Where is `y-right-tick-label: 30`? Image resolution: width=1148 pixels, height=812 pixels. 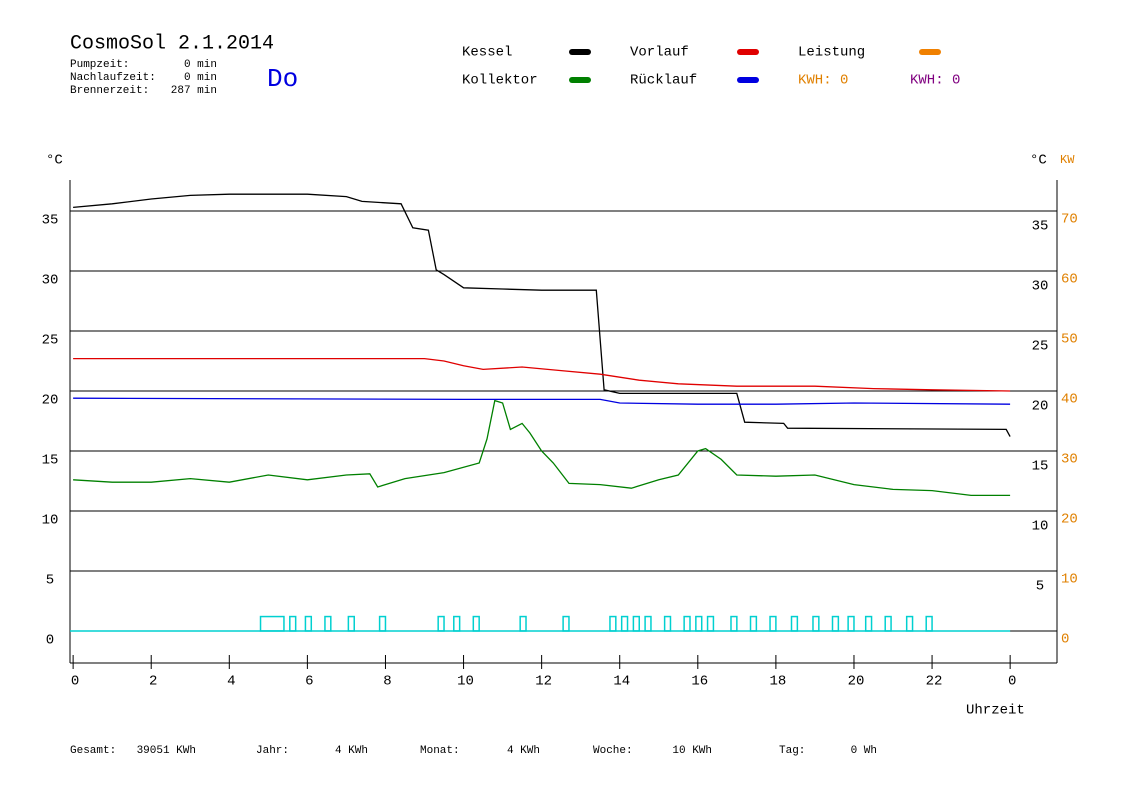
y-right-tick-label: 30 is located at coordinates (1040, 287).